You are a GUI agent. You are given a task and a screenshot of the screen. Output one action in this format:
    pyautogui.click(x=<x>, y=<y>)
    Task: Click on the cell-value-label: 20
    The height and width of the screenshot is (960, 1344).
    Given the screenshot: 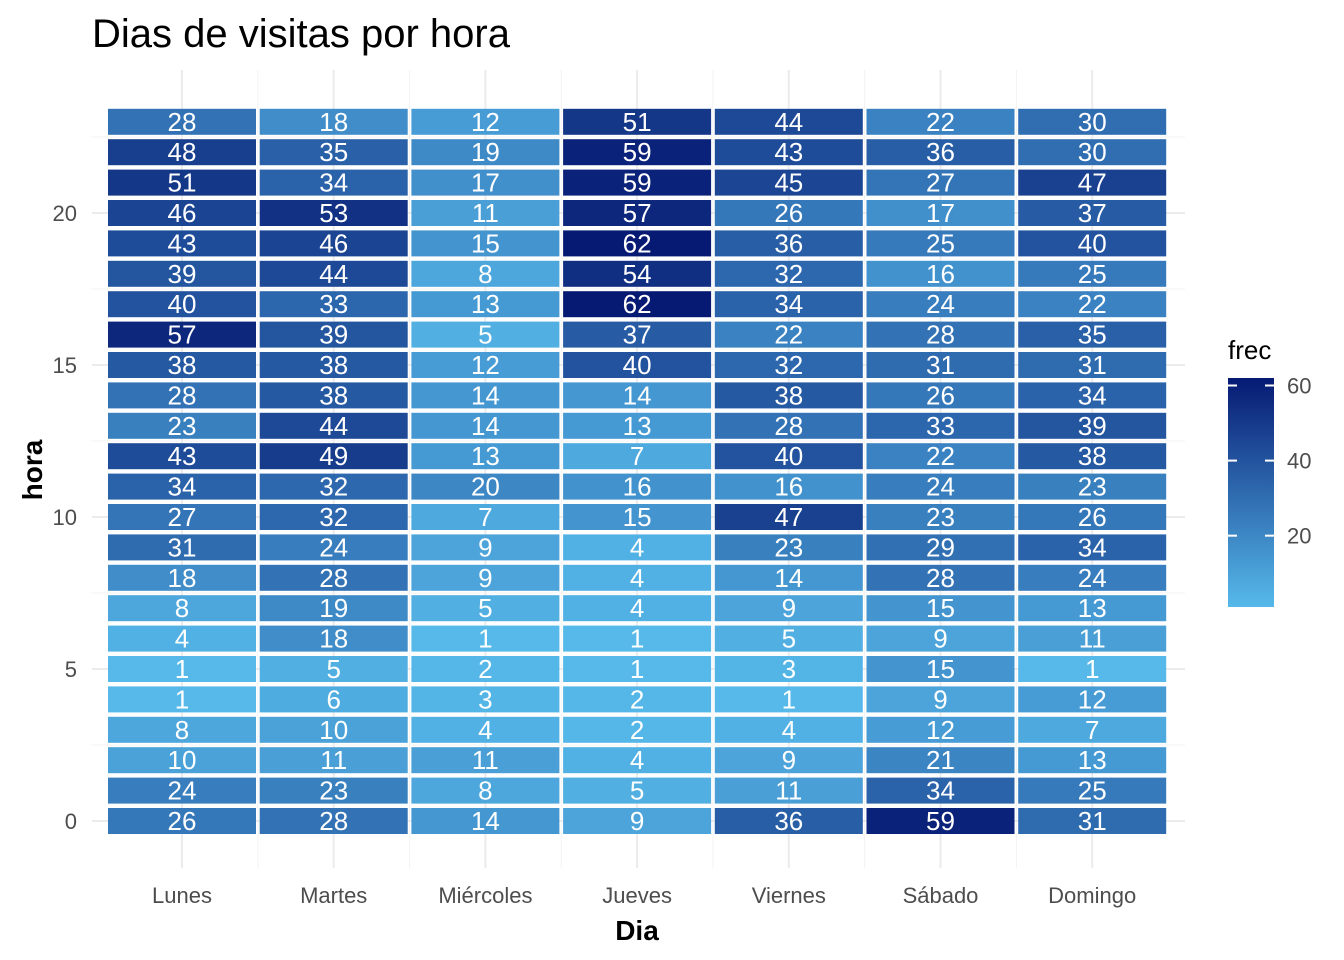 What is the action you would take?
    pyautogui.click(x=485, y=487)
    